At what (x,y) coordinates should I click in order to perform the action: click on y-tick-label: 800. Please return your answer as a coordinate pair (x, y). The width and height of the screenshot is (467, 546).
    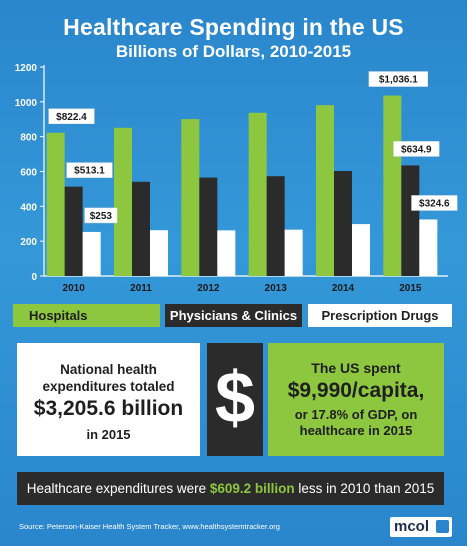
    Looking at the image, I should click on (28, 138).